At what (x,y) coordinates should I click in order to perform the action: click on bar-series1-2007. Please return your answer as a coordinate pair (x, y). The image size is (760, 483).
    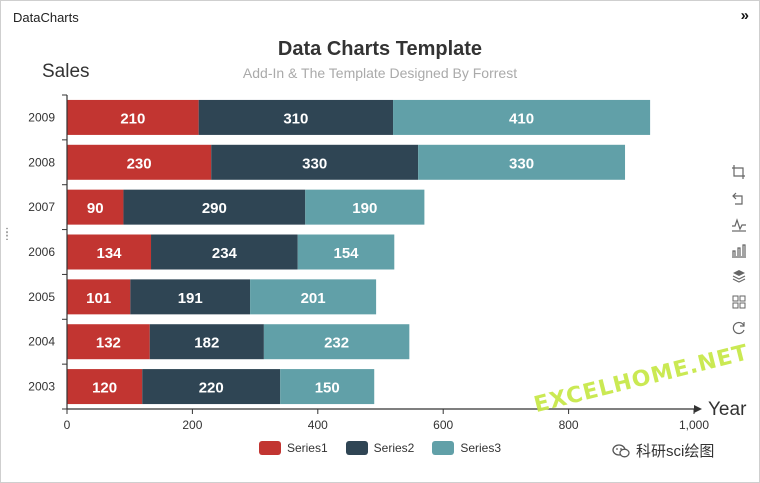
    Looking at the image, I should click on (95, 207).